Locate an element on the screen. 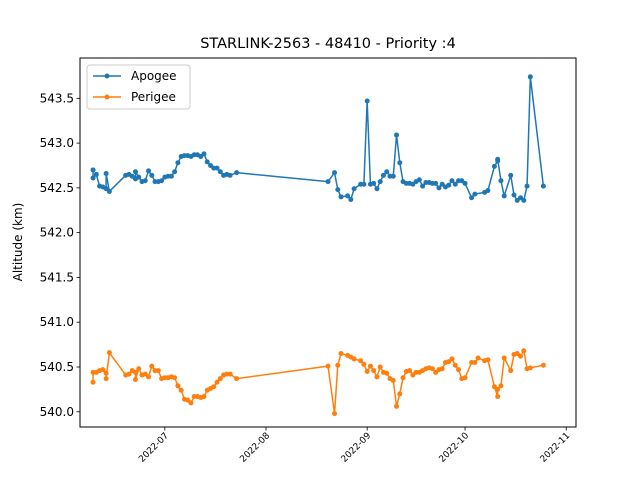 Image resolution: width=640 pixels, height=480 pixels. x-tick-label: 2022-10 is located at coordinates (455, 448).